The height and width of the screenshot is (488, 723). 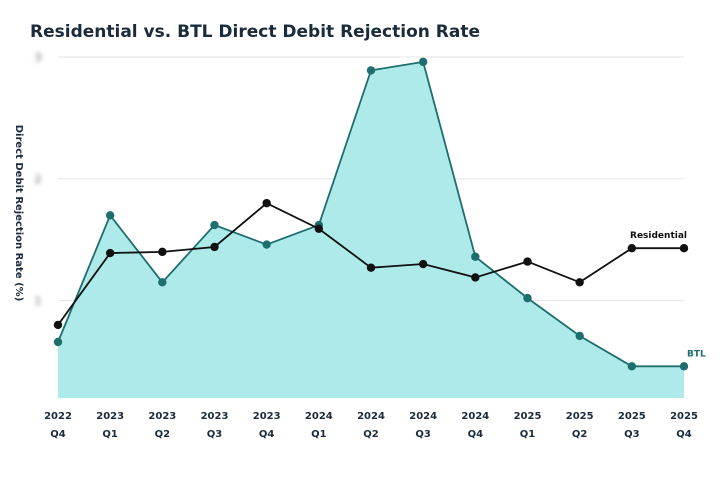 What do you see at coordinates (38, 301) in the screenshot?
I see `y-tick-label: 1` at bounding box center [38, 301].